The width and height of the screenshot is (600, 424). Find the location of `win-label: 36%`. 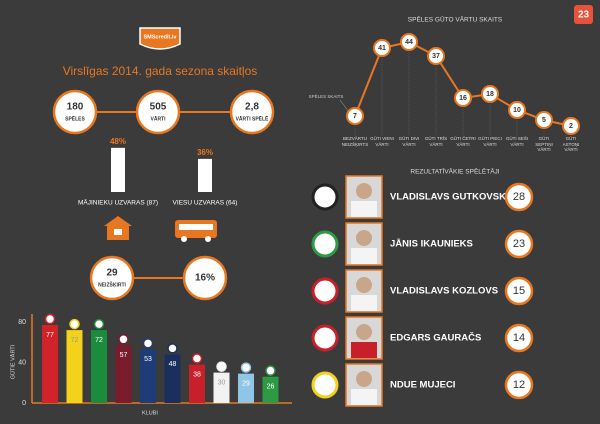

win-label: 36% is located at coordinates (205, 152).